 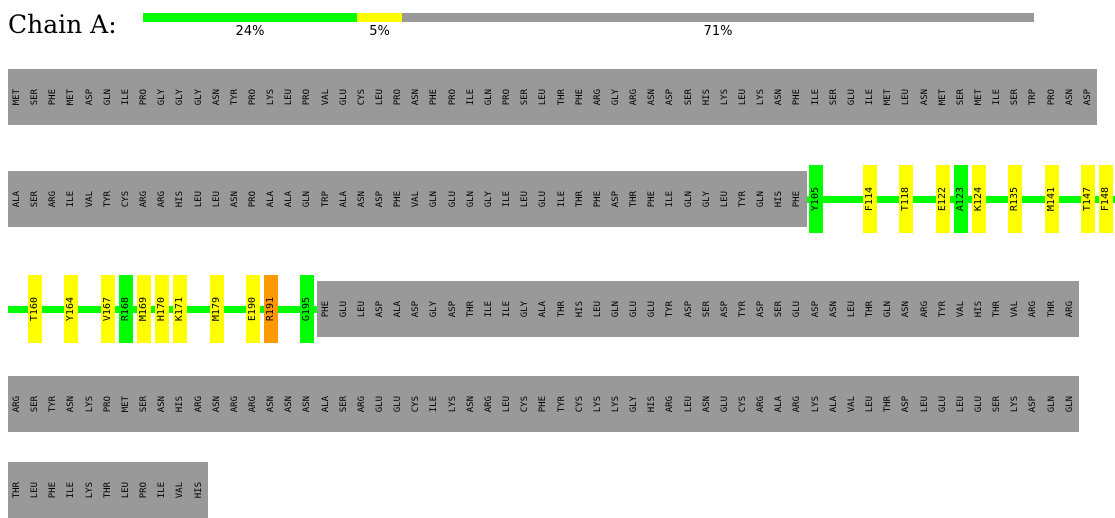 What do you see at coordinates (271, 309) in the screenshot?
I see `highlighted-residue: R191` at bounding box center [271, 309].